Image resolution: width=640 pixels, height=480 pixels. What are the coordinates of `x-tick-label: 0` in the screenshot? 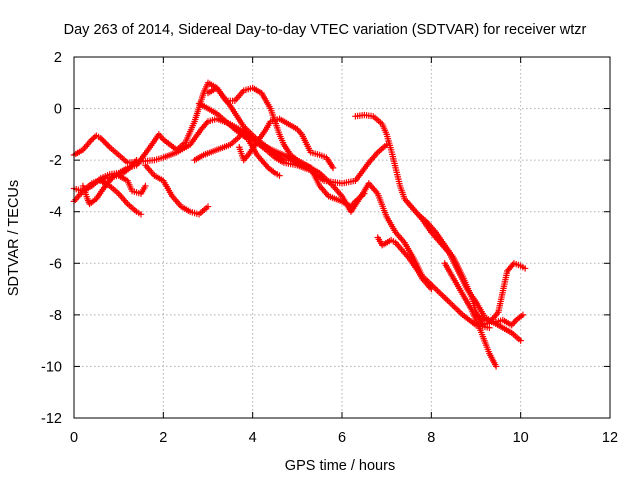 It's located at (74, 438).